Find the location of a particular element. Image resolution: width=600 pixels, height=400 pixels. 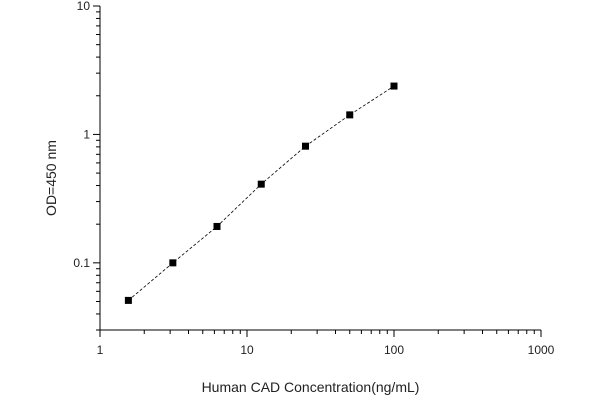

y-axis-title: OD=450 nm is located at coordinates (51, 178).